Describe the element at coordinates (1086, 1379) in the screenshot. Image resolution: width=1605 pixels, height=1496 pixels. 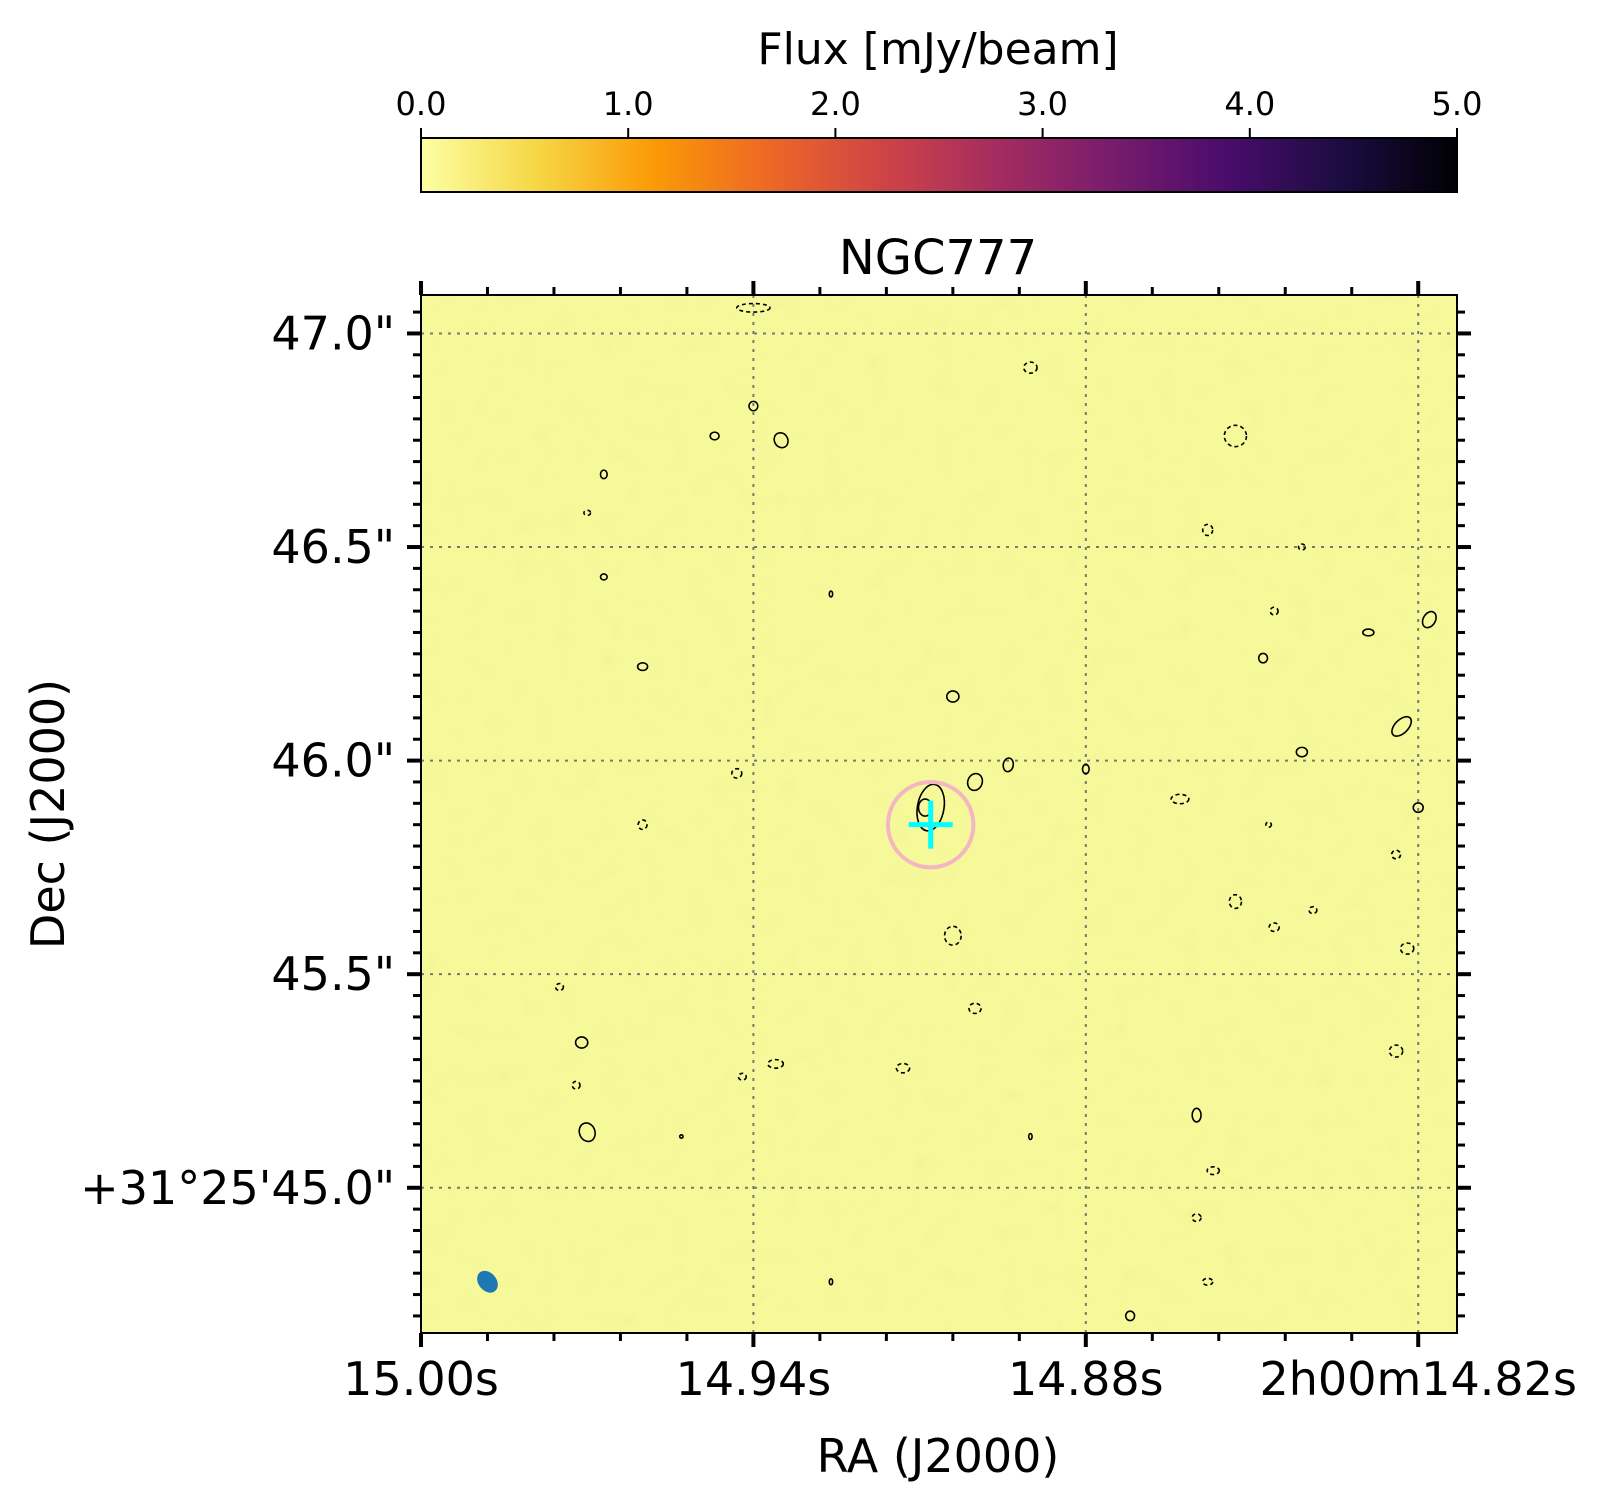
I see `x-tick-label: 14.88s` at that location.